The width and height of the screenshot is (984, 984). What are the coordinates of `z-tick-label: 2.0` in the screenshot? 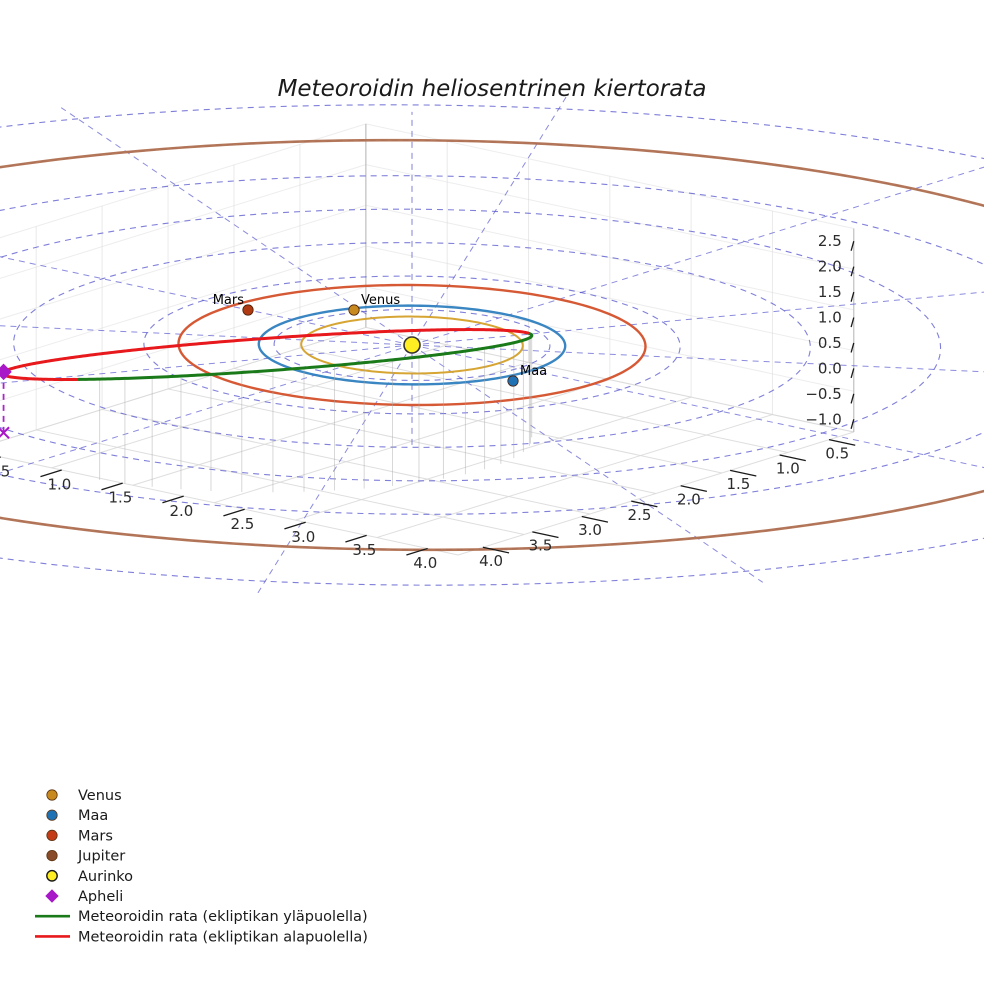 It's located at (830, 267).